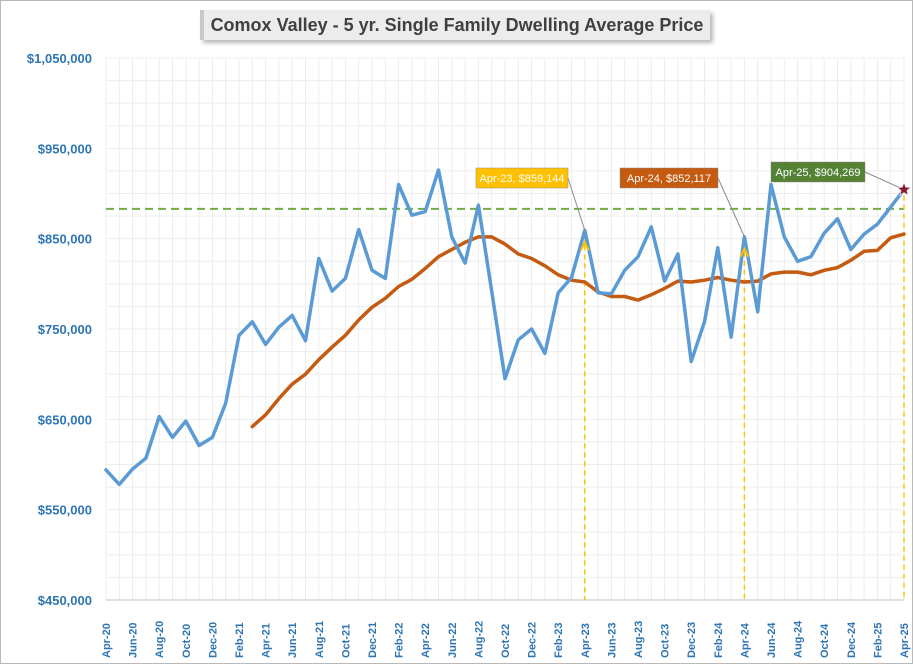  I want to click on y-tick-label: $1,050,000, so click(59, 58).